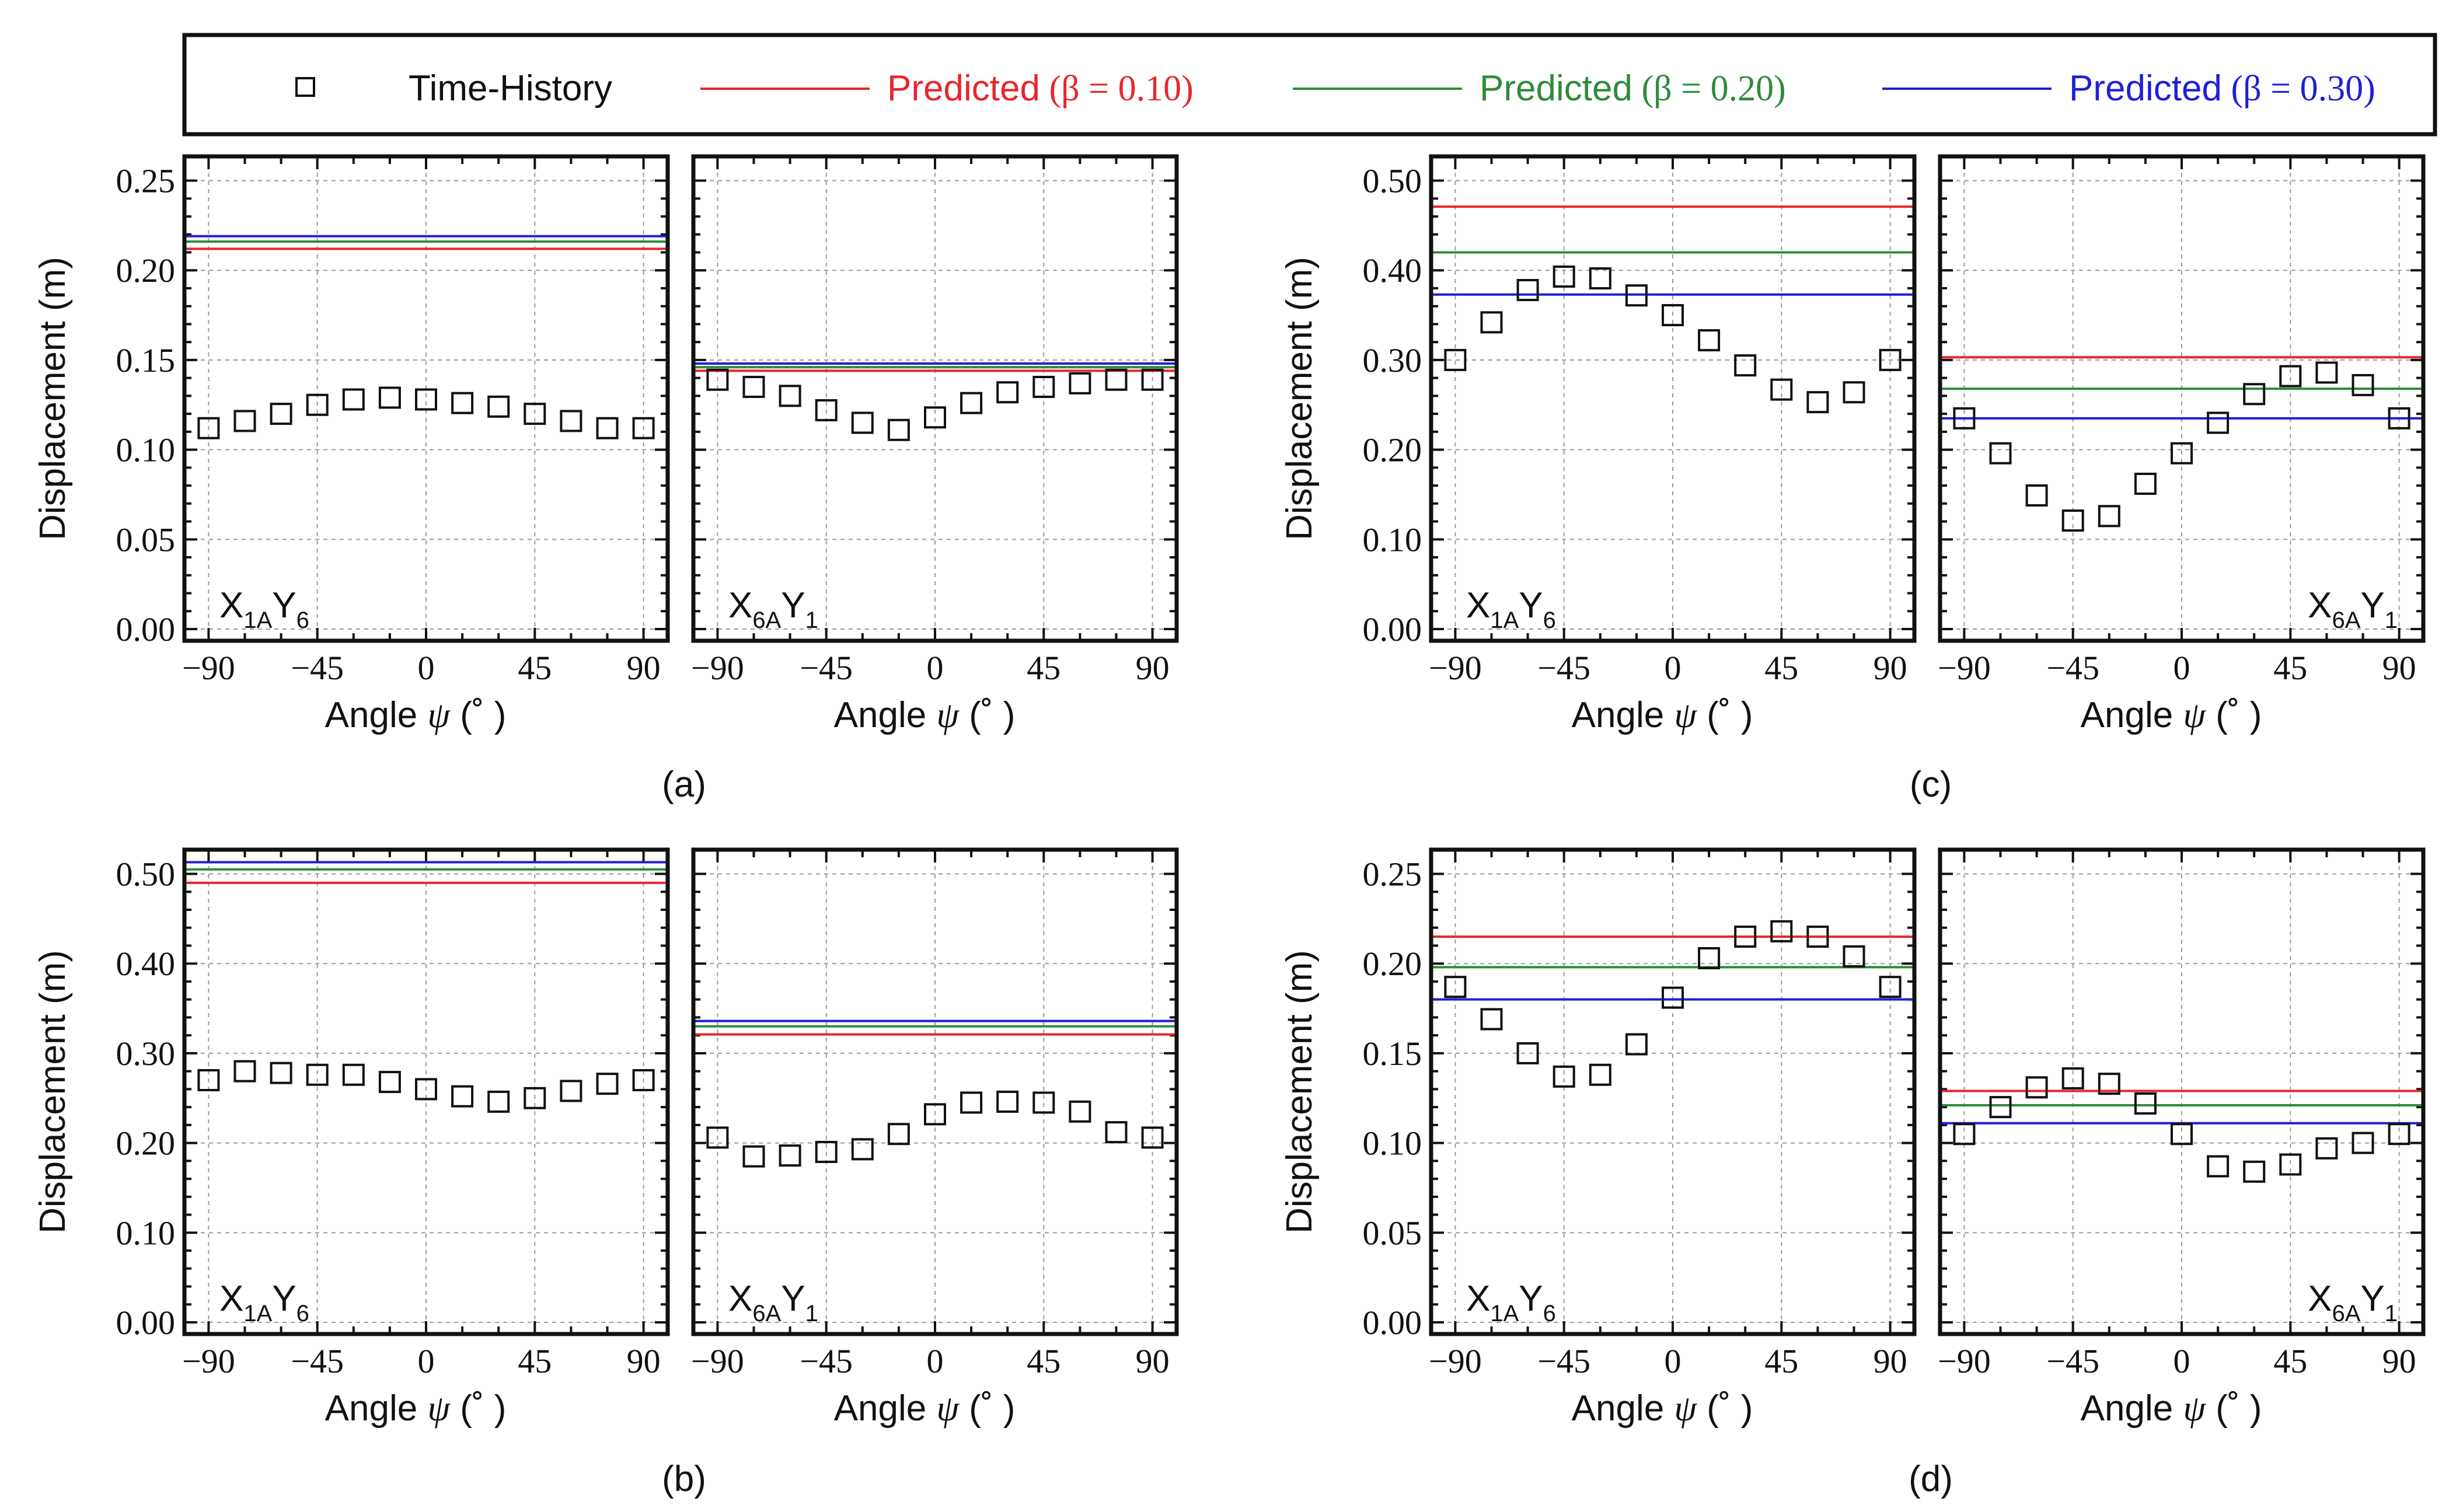 This screenshot has height=1512, width=2456. What do you see at coordinates (2222, 89) in the screenshot?
I see `legend-label-beta030: Predicted (β = 0.30)` at bounding box center [2222, 89].